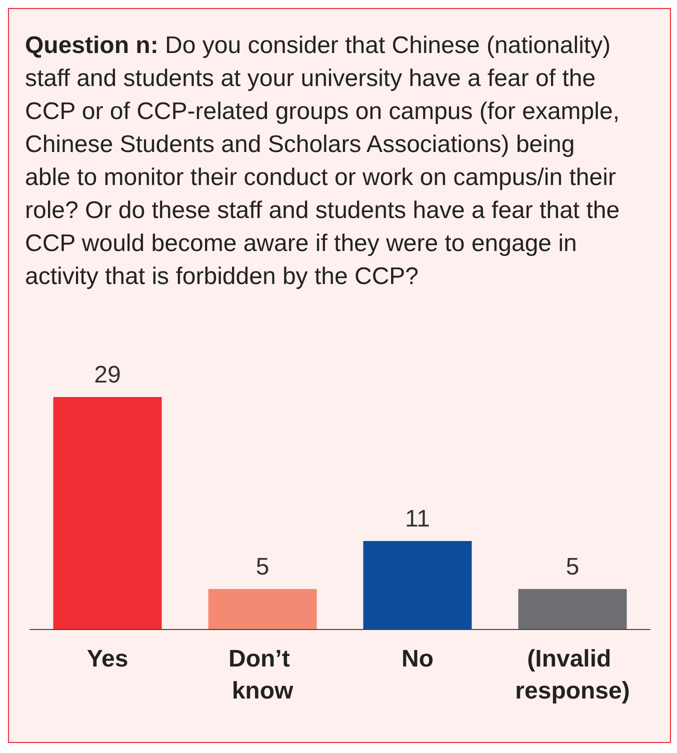  Describe the element at coordinates (418, 659) in the screenshot. I see `x-tick-label: No` at that location.